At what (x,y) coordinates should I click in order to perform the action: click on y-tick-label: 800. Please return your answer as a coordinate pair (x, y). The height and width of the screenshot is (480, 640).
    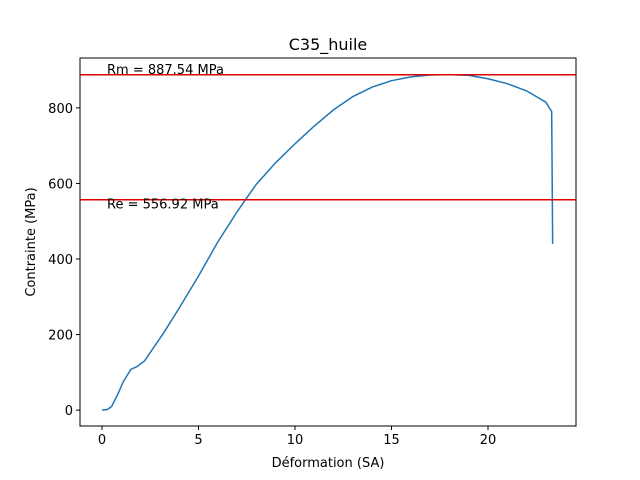
    Looking at the image, I should click on (60, 109).